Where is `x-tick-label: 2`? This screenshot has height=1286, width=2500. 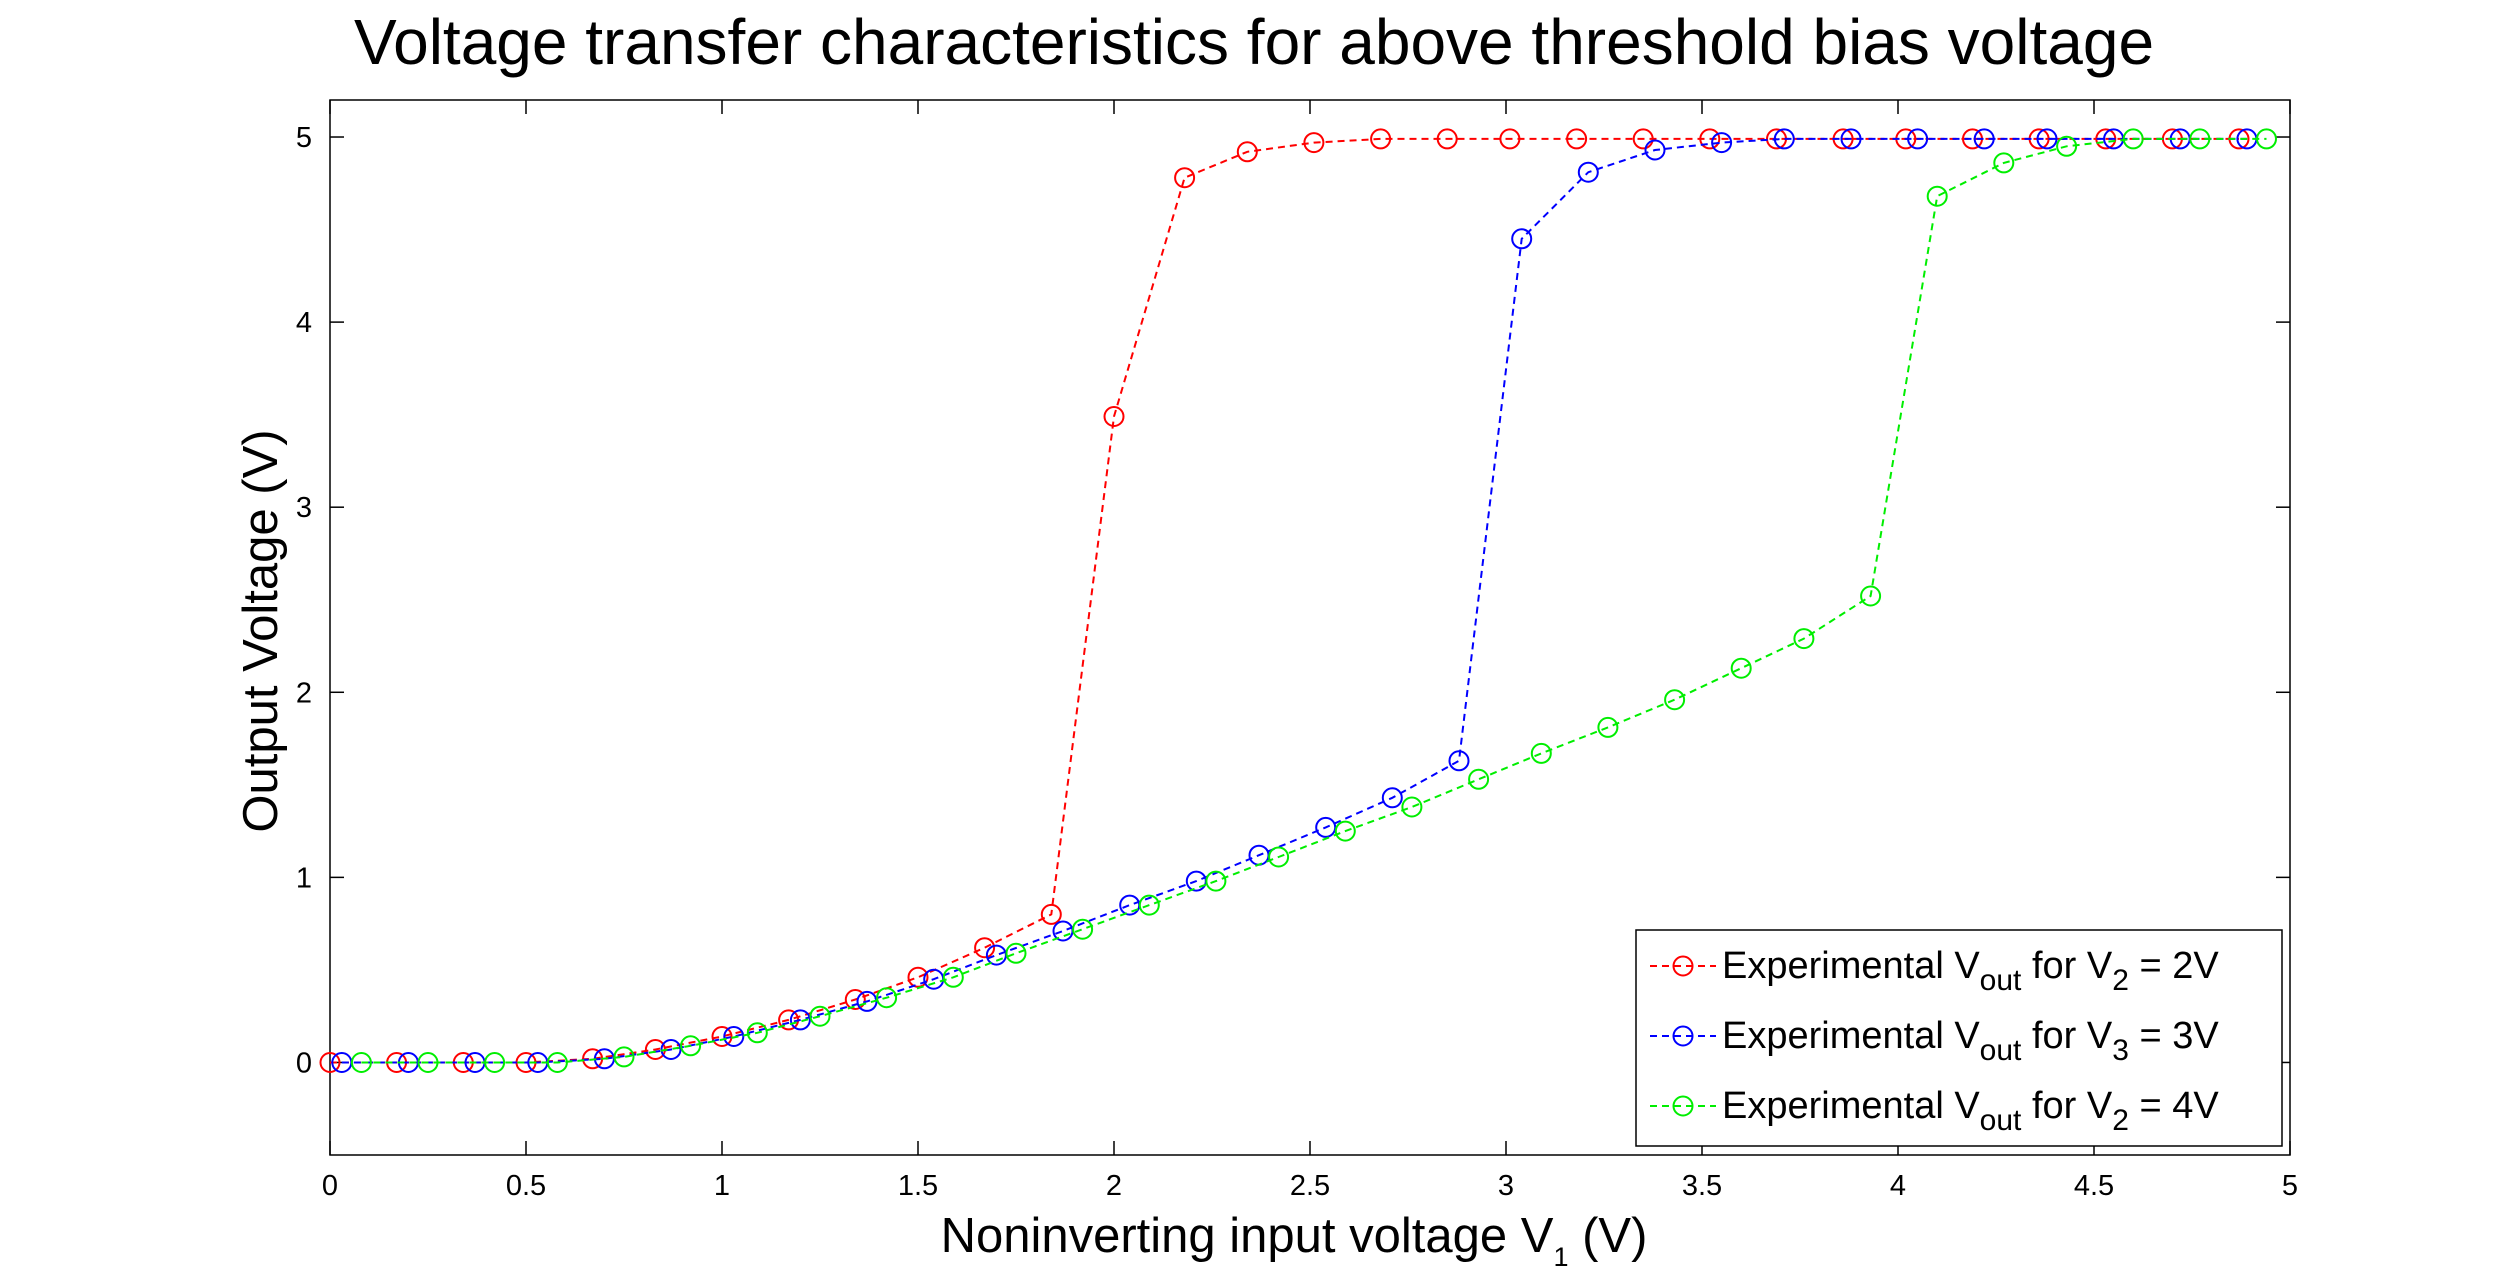 x-tick-label: 2 is located at coordinates (1114, 1186).